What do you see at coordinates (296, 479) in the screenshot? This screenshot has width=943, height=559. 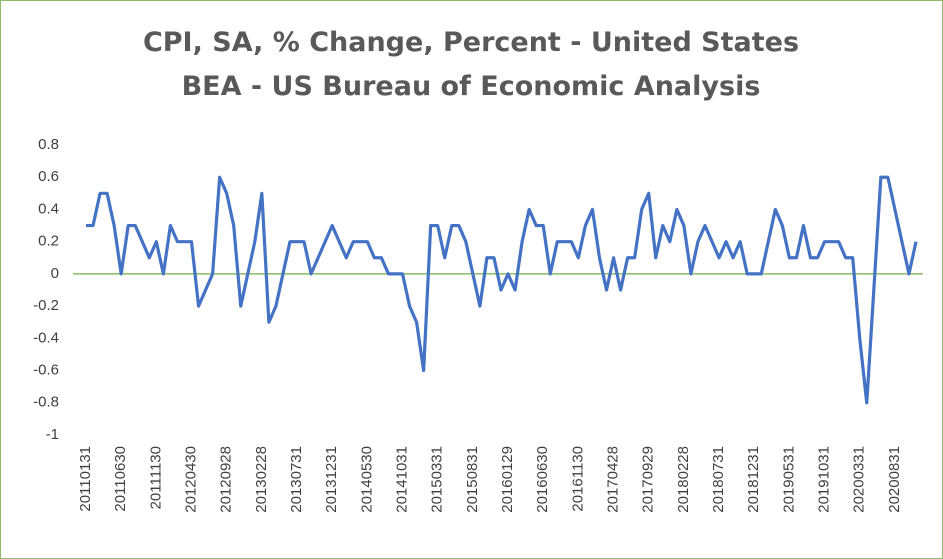 I see `x-tick-label: 20130731` at bounding box center [296, 479].